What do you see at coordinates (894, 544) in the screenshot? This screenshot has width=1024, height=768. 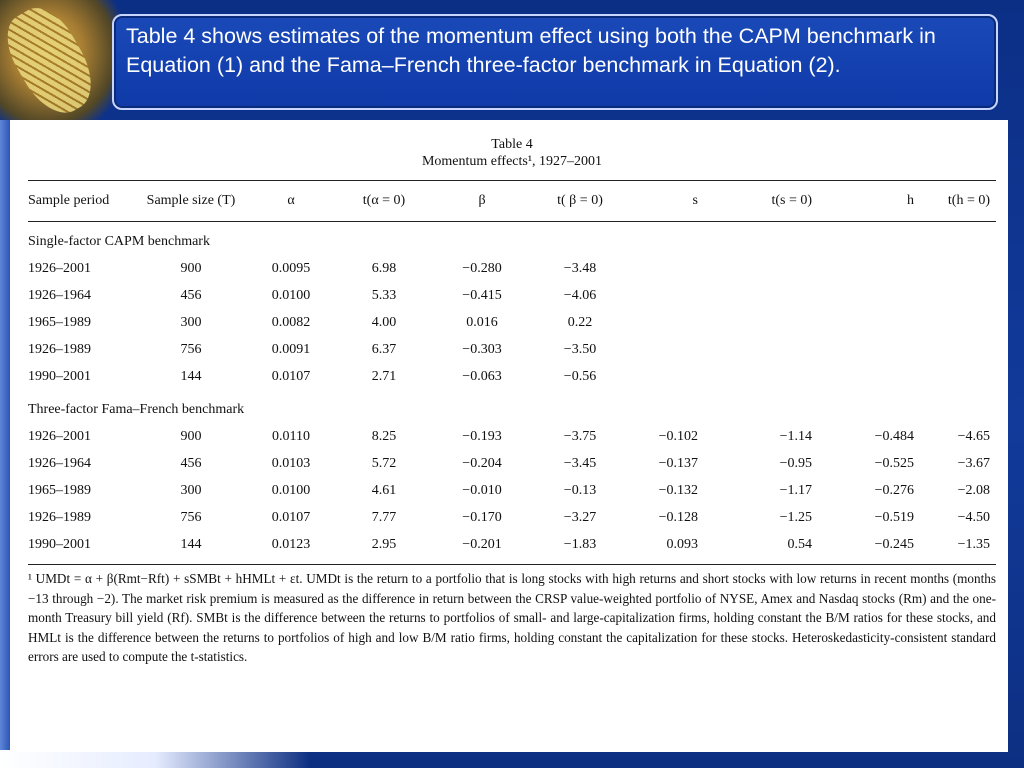 I see `table-cell: −0.245` at bounding box center [894, 544].